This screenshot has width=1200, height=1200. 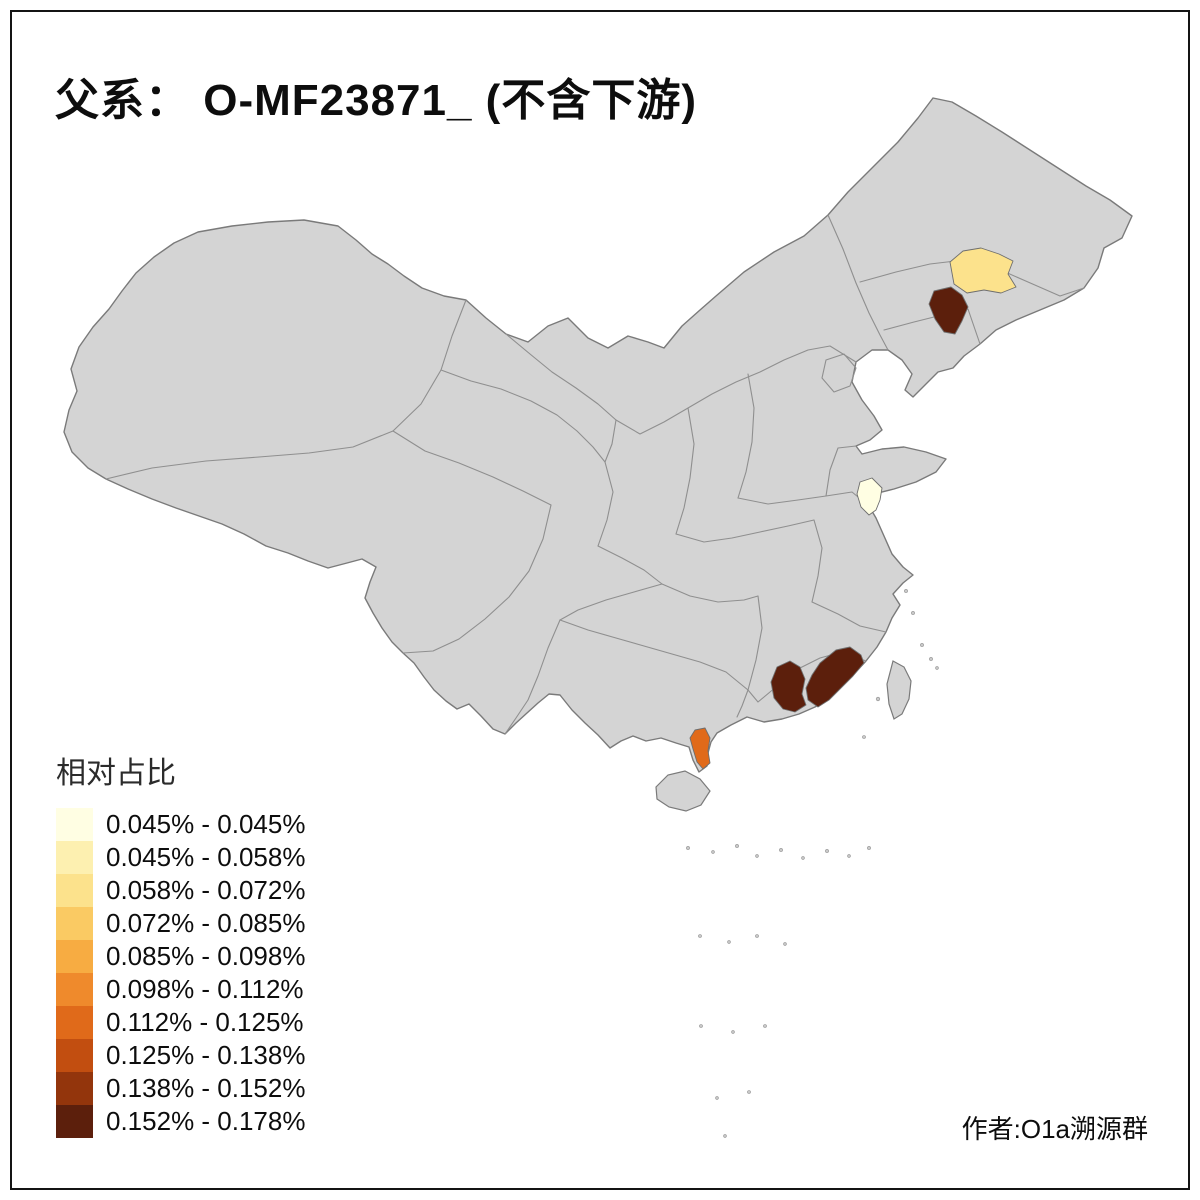 I want to click on legend-label: 0.098% - 0.112%, so click(x=205, y=989).